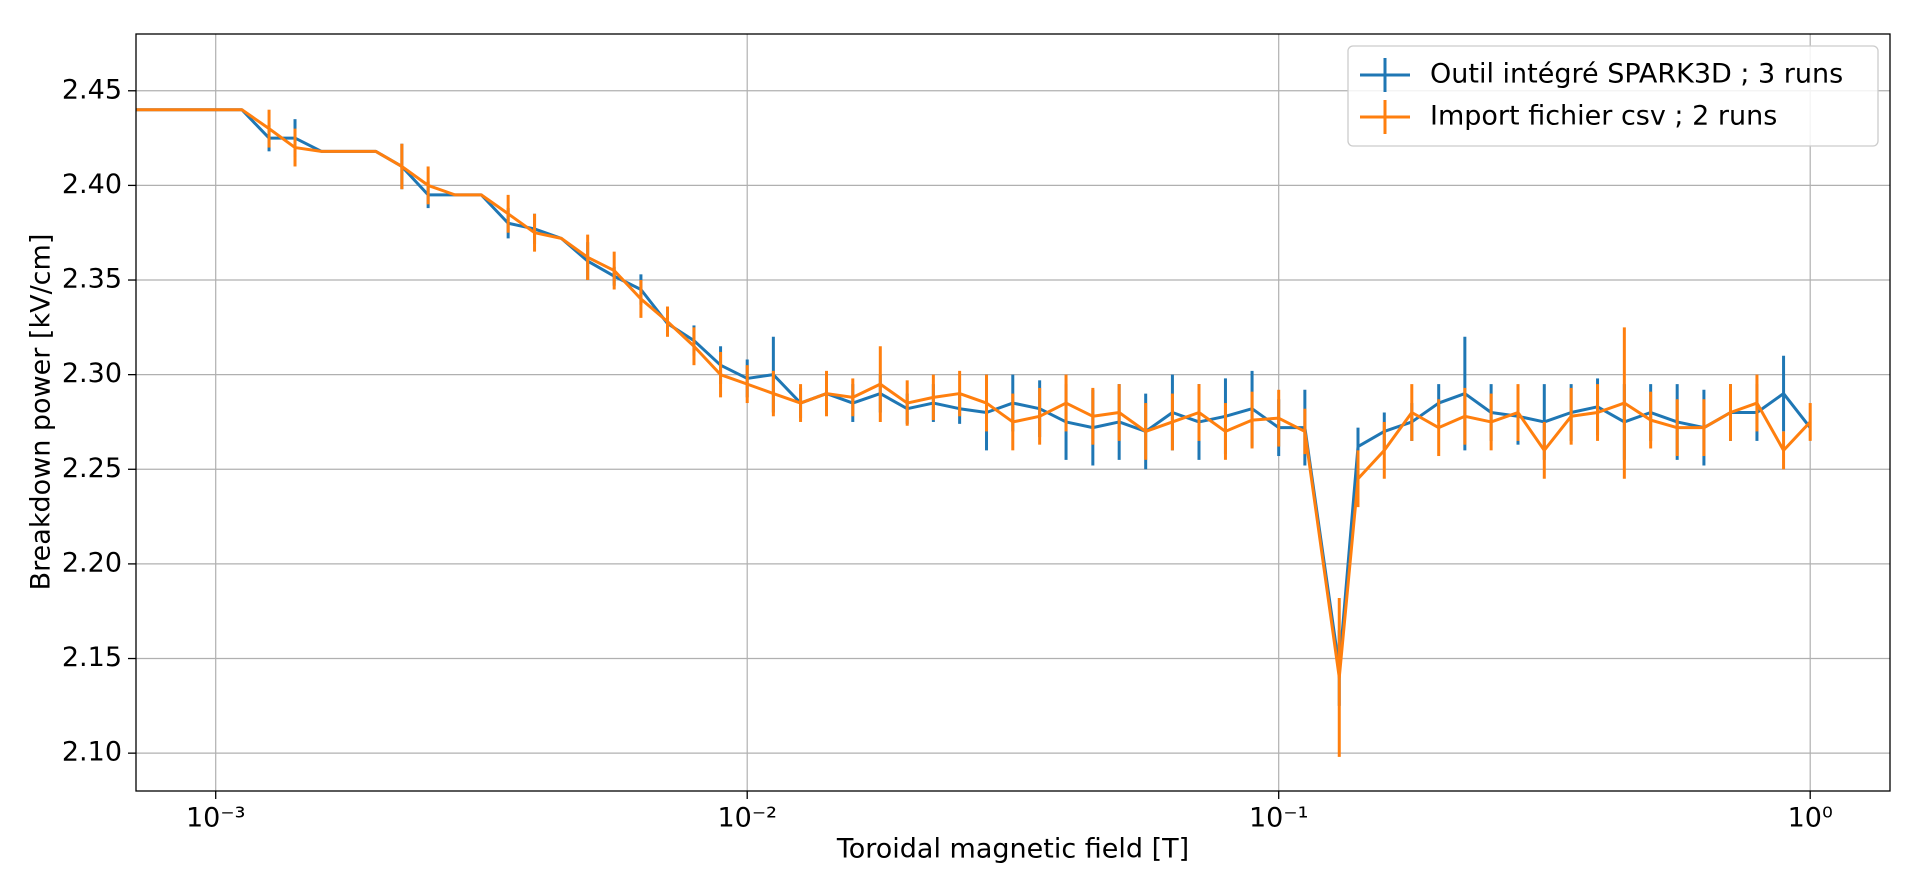  What do you see at coordinates (92, 562) in the screenshot?
I see `y-tick-label: 2.20` at bounding box center [92, 562].